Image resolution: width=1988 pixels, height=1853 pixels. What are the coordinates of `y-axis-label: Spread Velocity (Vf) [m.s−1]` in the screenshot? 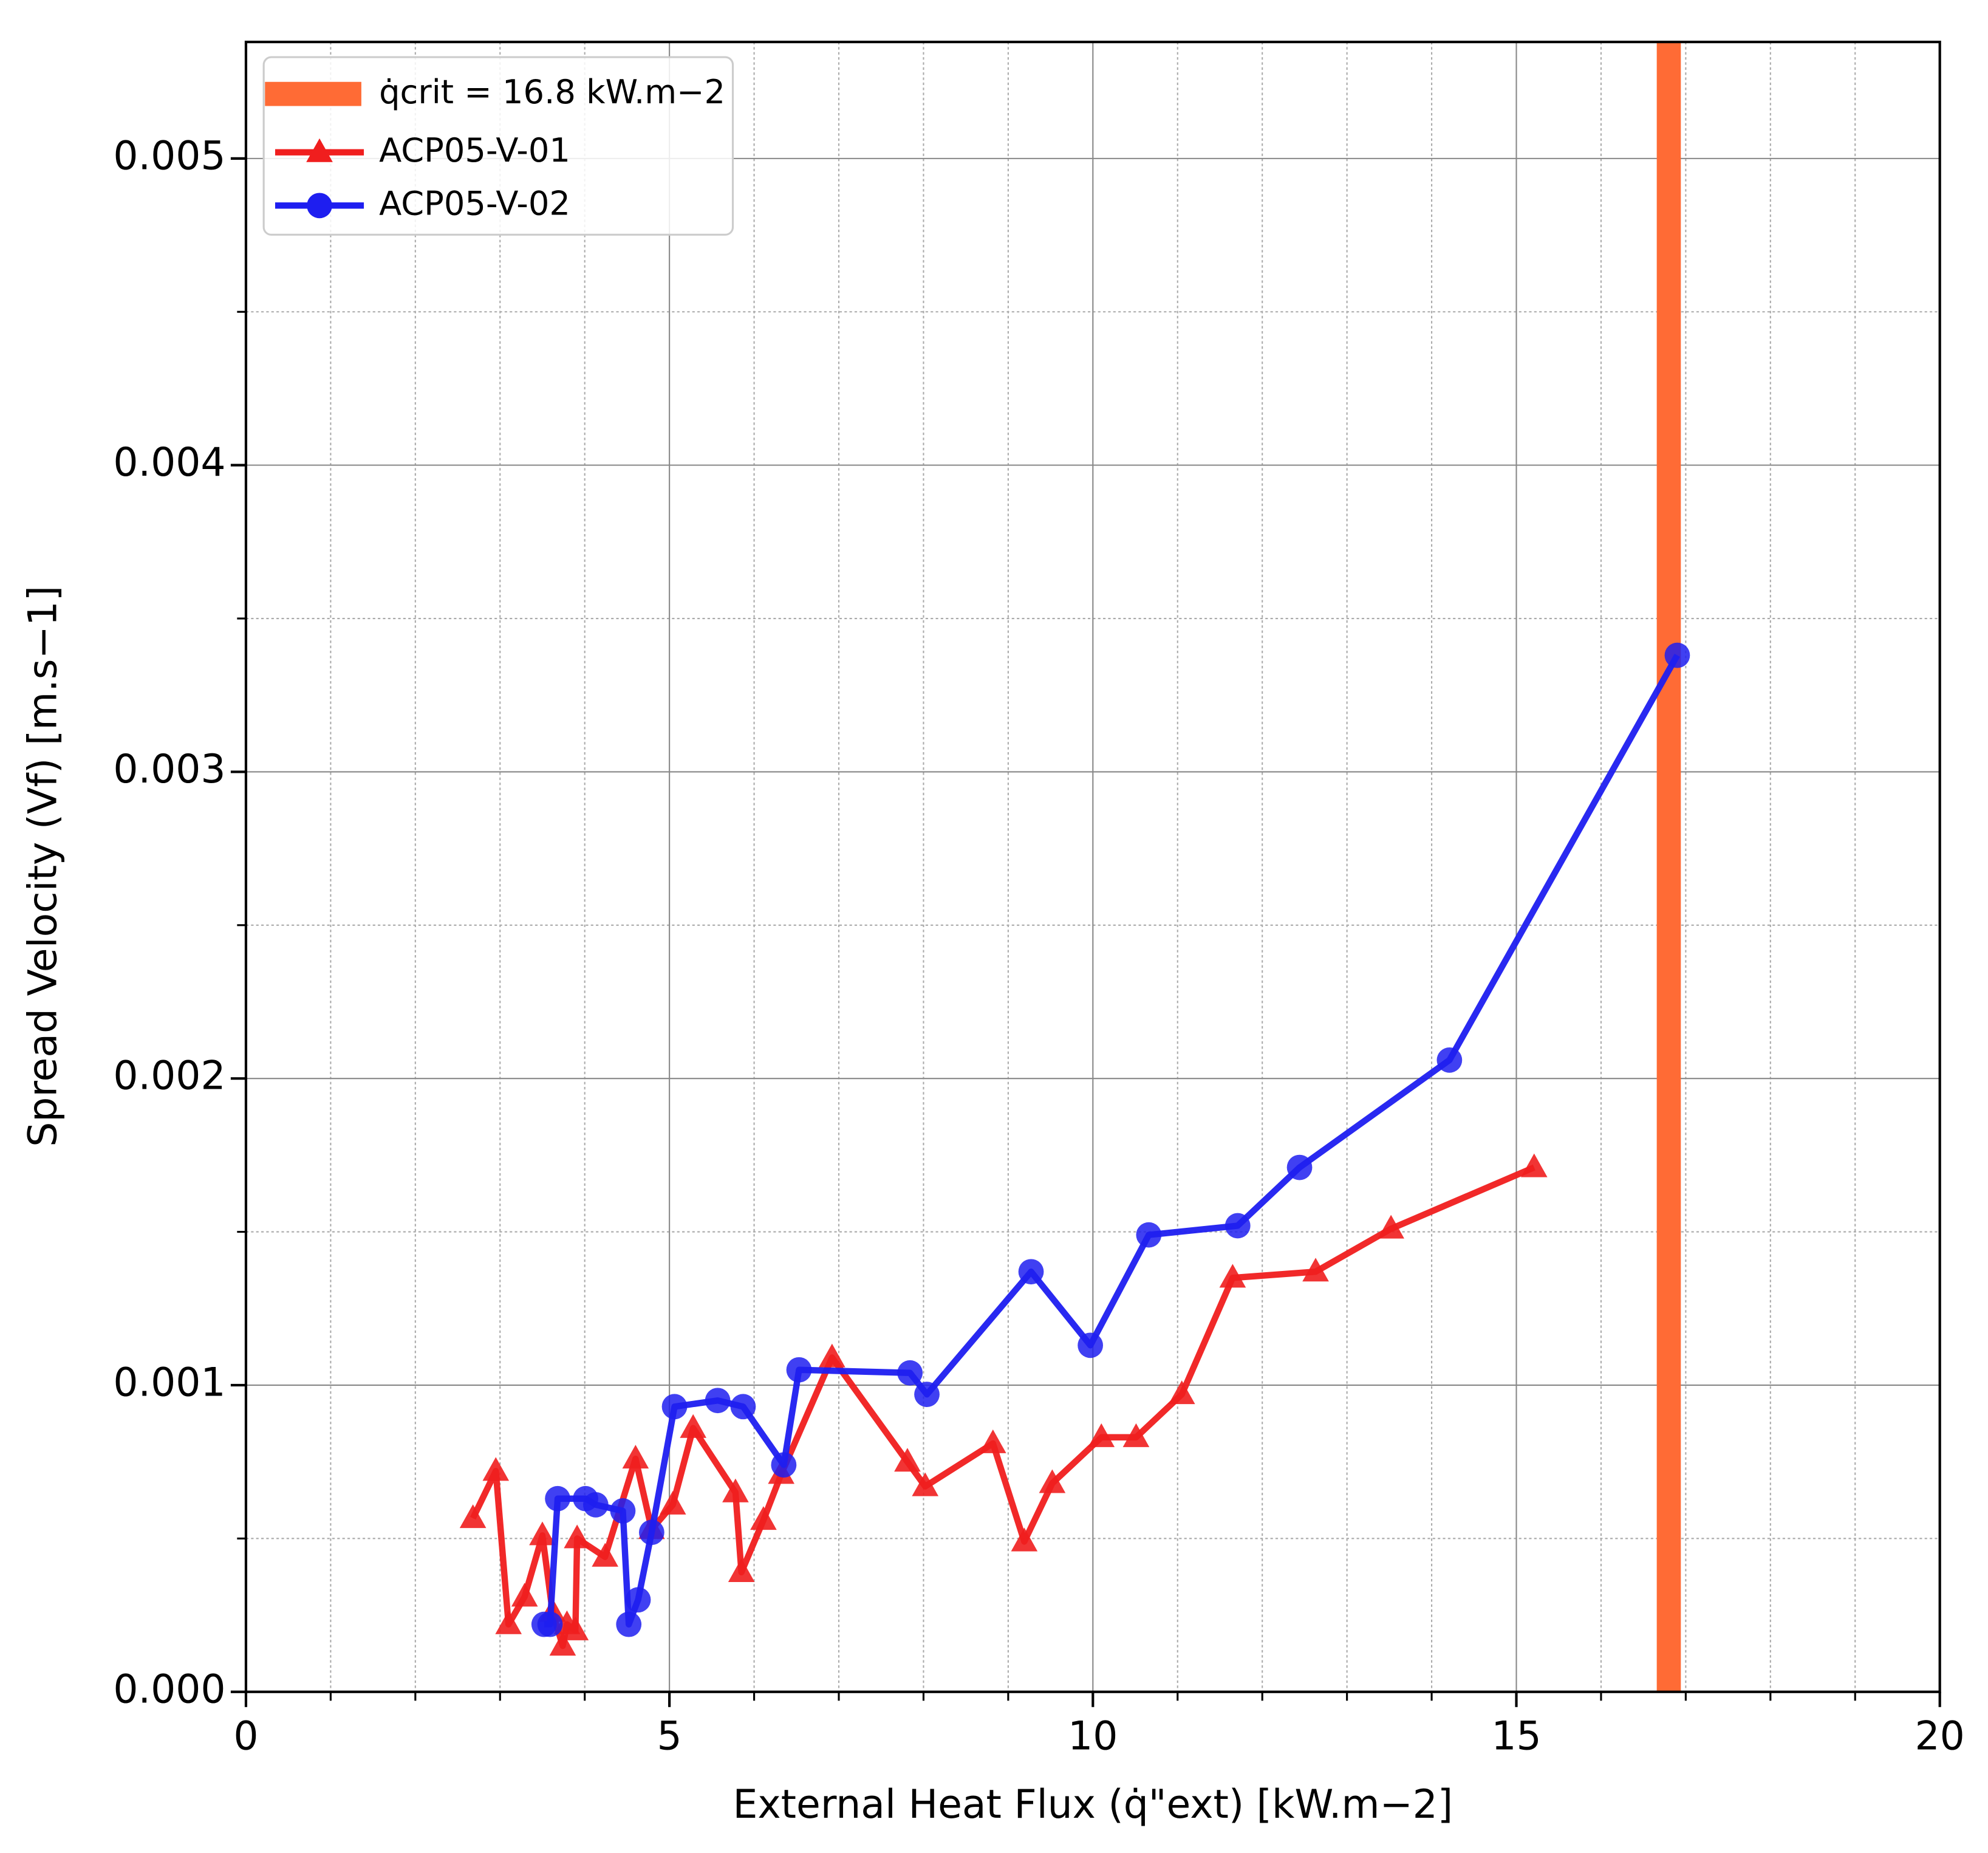 It's located at (43, 866).